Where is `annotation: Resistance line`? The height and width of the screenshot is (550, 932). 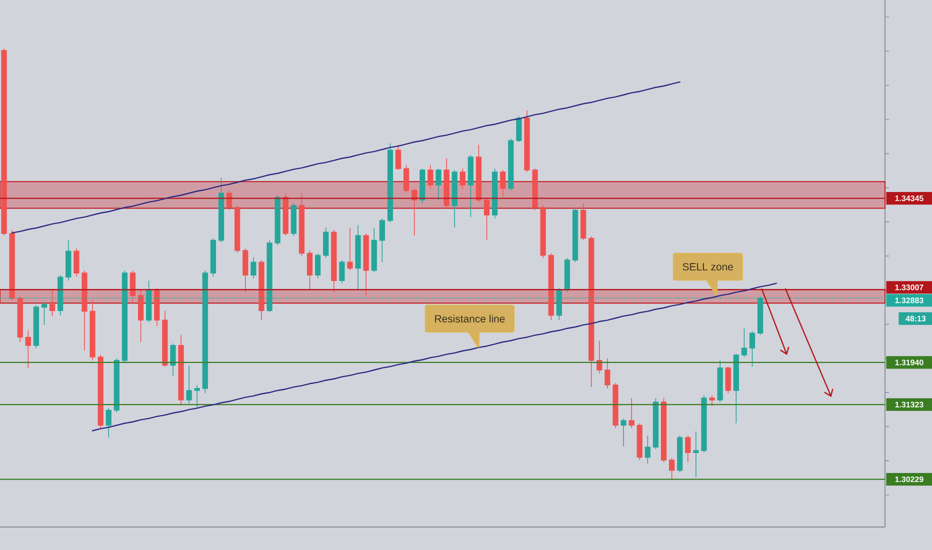
annotation: Resistance line is located at coordinates (470, 318).